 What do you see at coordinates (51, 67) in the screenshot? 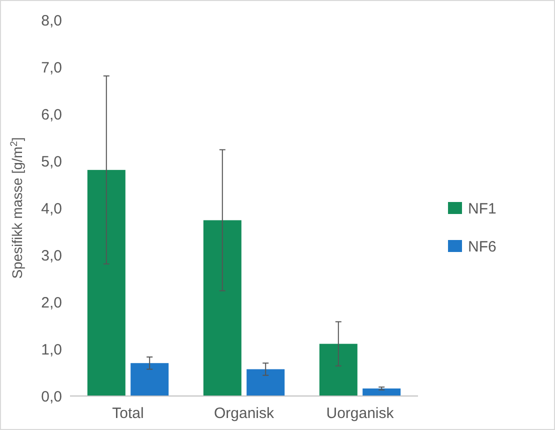
I see `y-tick-label: 7,0` at bounding box center [51, 67].